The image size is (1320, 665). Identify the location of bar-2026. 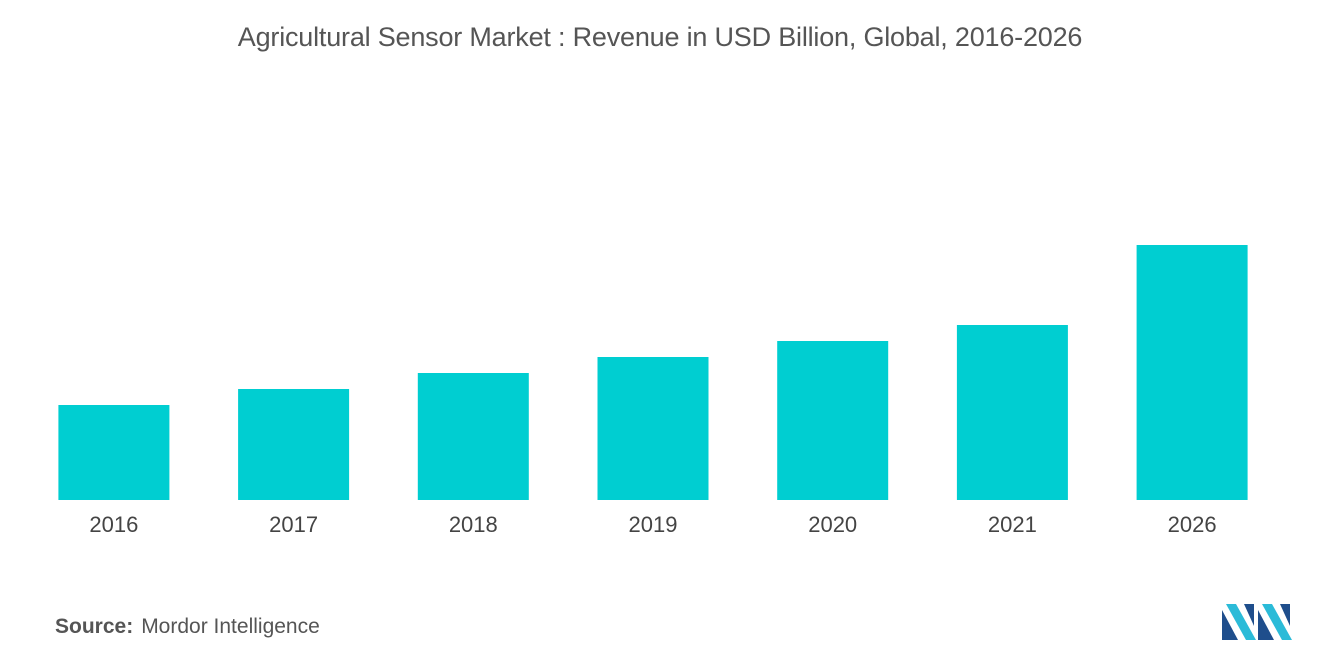
(1192, 372).